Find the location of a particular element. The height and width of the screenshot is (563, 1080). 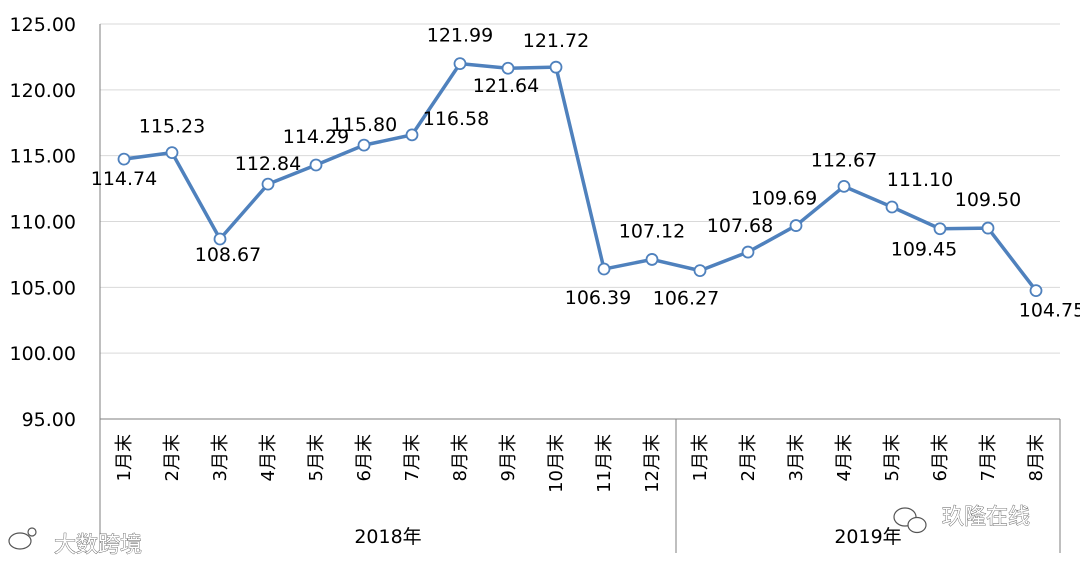

weibo-logo-icon is located at coordinates (22, 538).